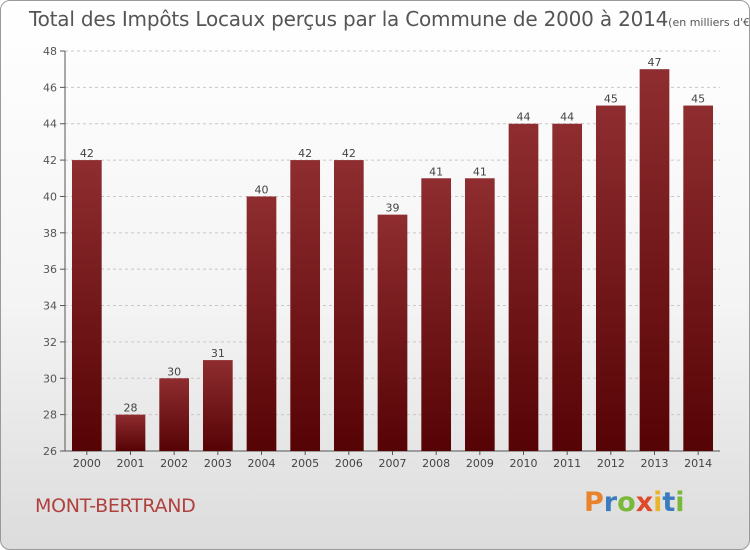  What do you see at coordinates (50, 415) in the screenshot?
I see `y-tick-label: 28` at bounding box center [50, 415].